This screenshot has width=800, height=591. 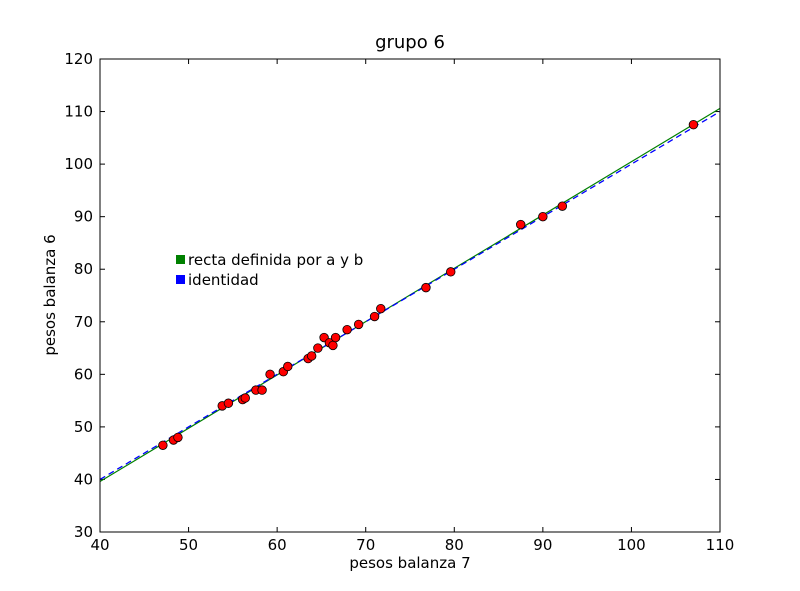 I want to click on x-tick-label: 70, so click(x=365, y=545).